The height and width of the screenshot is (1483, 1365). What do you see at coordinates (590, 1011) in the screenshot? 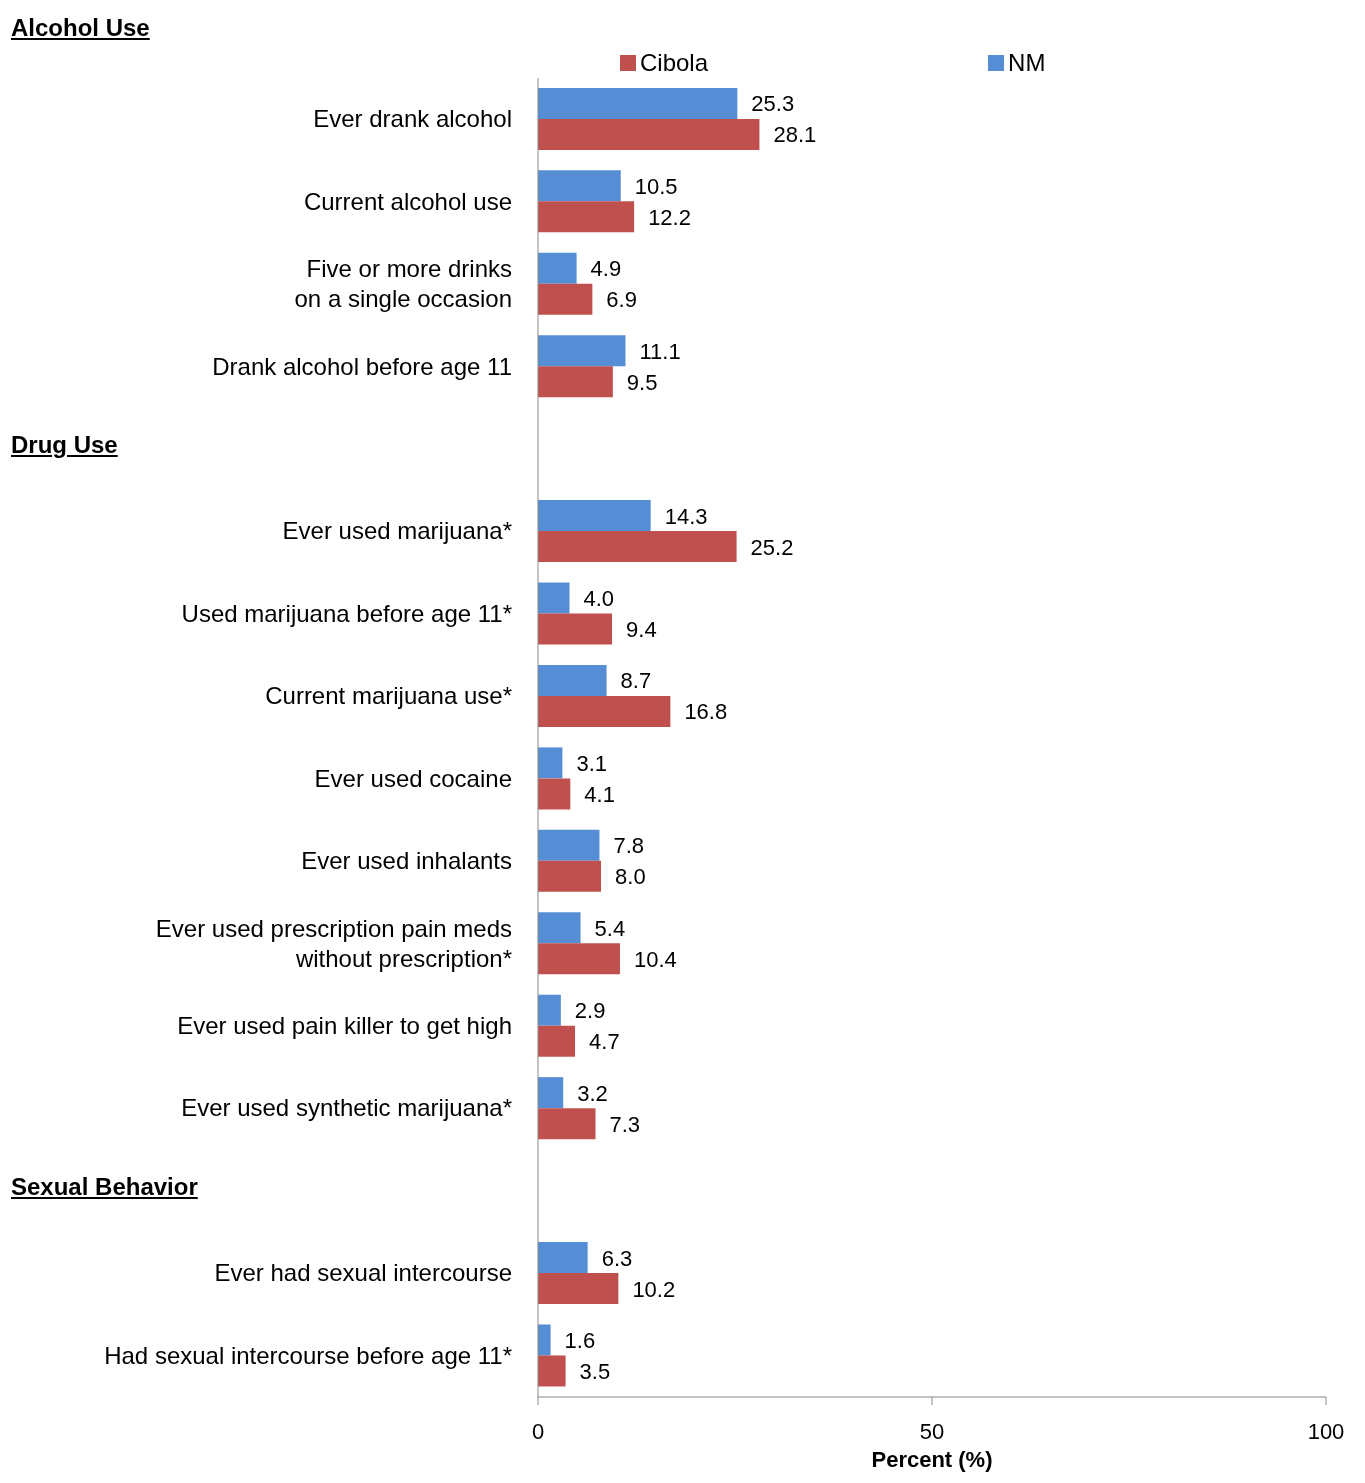
I see `data-label: 2.9` at bounding box center [590, 1011].